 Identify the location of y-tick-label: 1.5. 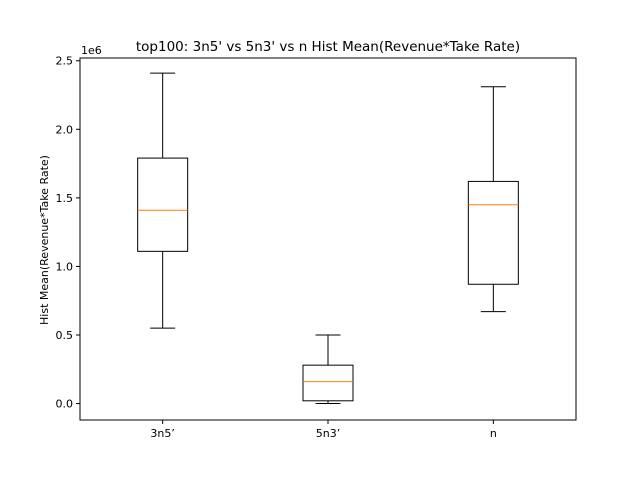
(65, 198).